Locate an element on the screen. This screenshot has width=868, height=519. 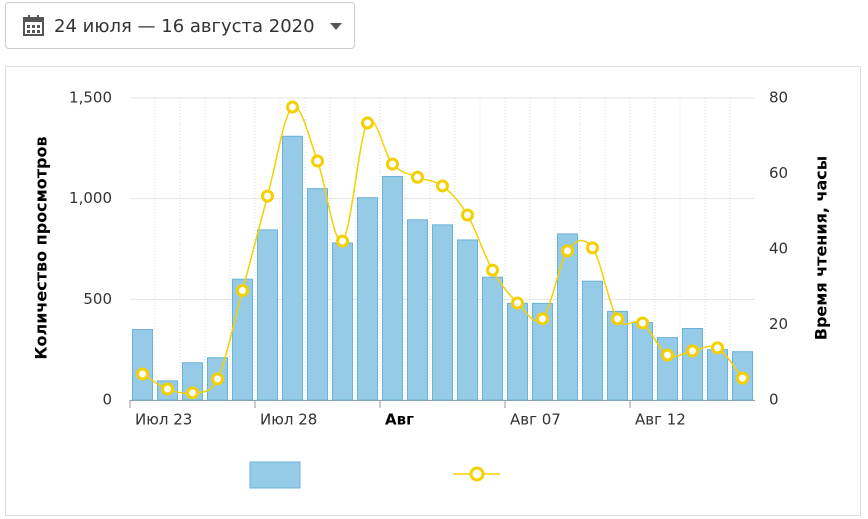
y2-axis-label: Время чтения, часы is located at coordinates (821, 248).